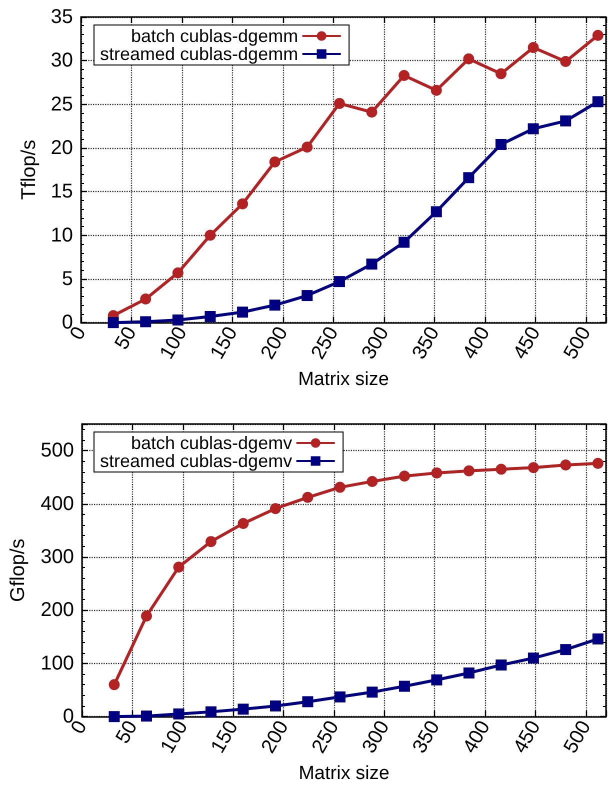 The height and width of the screenshot is (788, 615). Describe the element at coordinates (61, 235) in the screenshot. I see `y-tick-label: 10` at that location.